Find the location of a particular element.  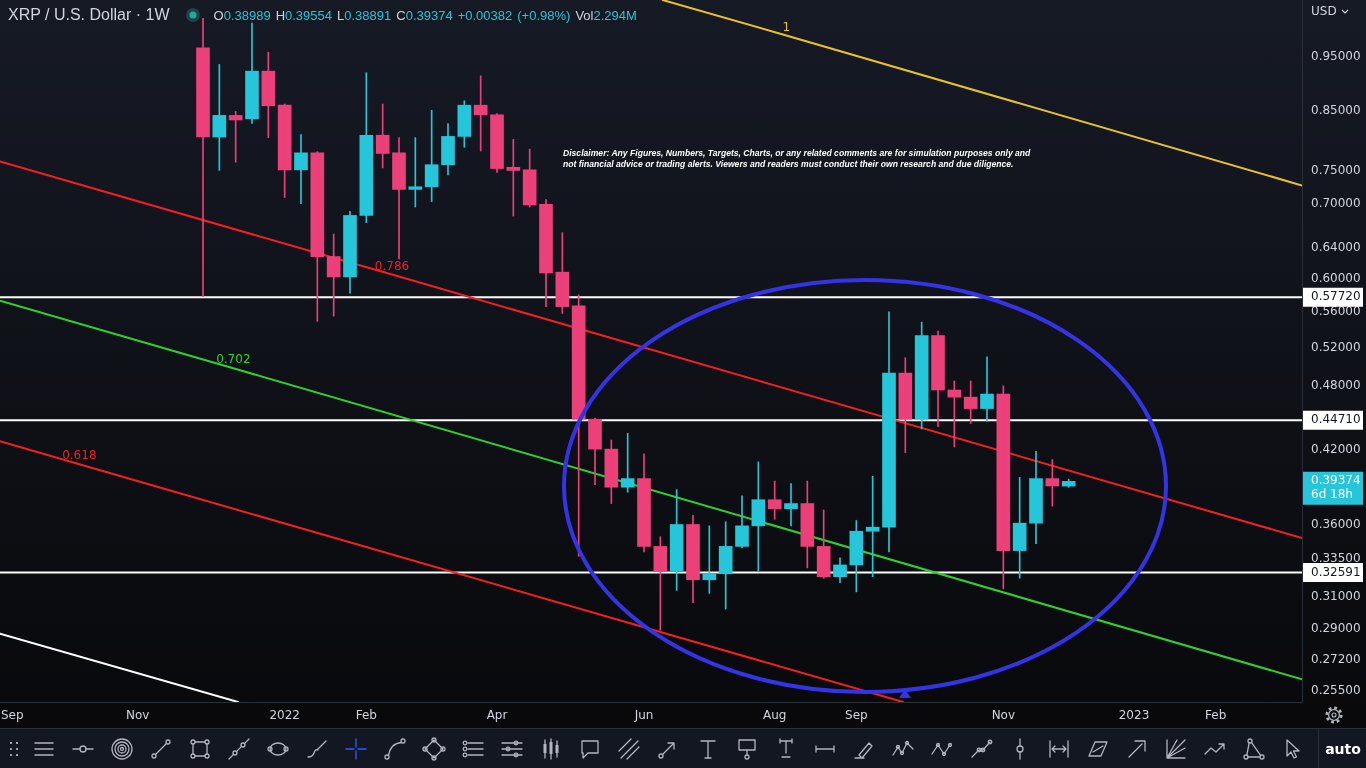

y-tick-label: 0.33500 is located at coordinates (1336, 558).